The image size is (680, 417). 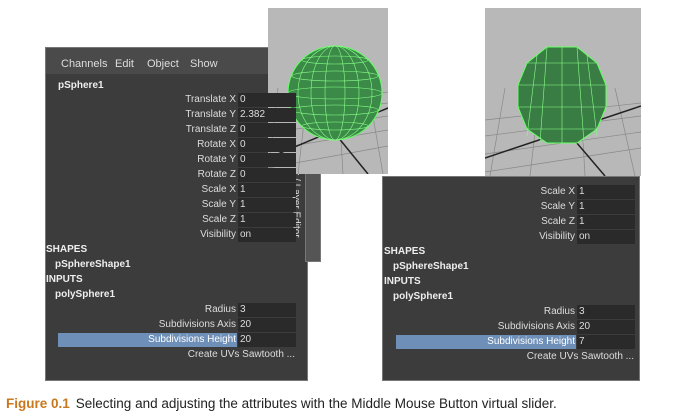 I want to click on attribute-value: 7, so click(x=606, y=342).